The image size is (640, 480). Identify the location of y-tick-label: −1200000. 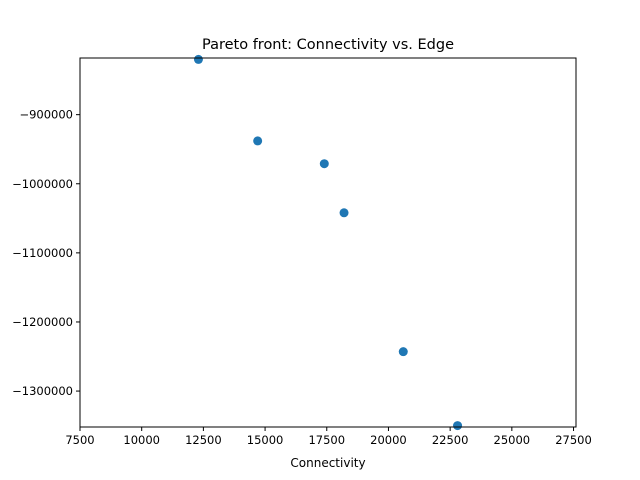
(42, 322).